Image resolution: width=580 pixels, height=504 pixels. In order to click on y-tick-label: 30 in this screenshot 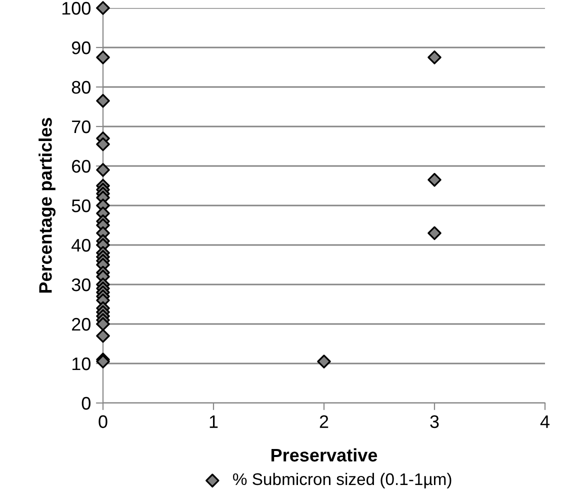, I will do `click(81, 285)`.